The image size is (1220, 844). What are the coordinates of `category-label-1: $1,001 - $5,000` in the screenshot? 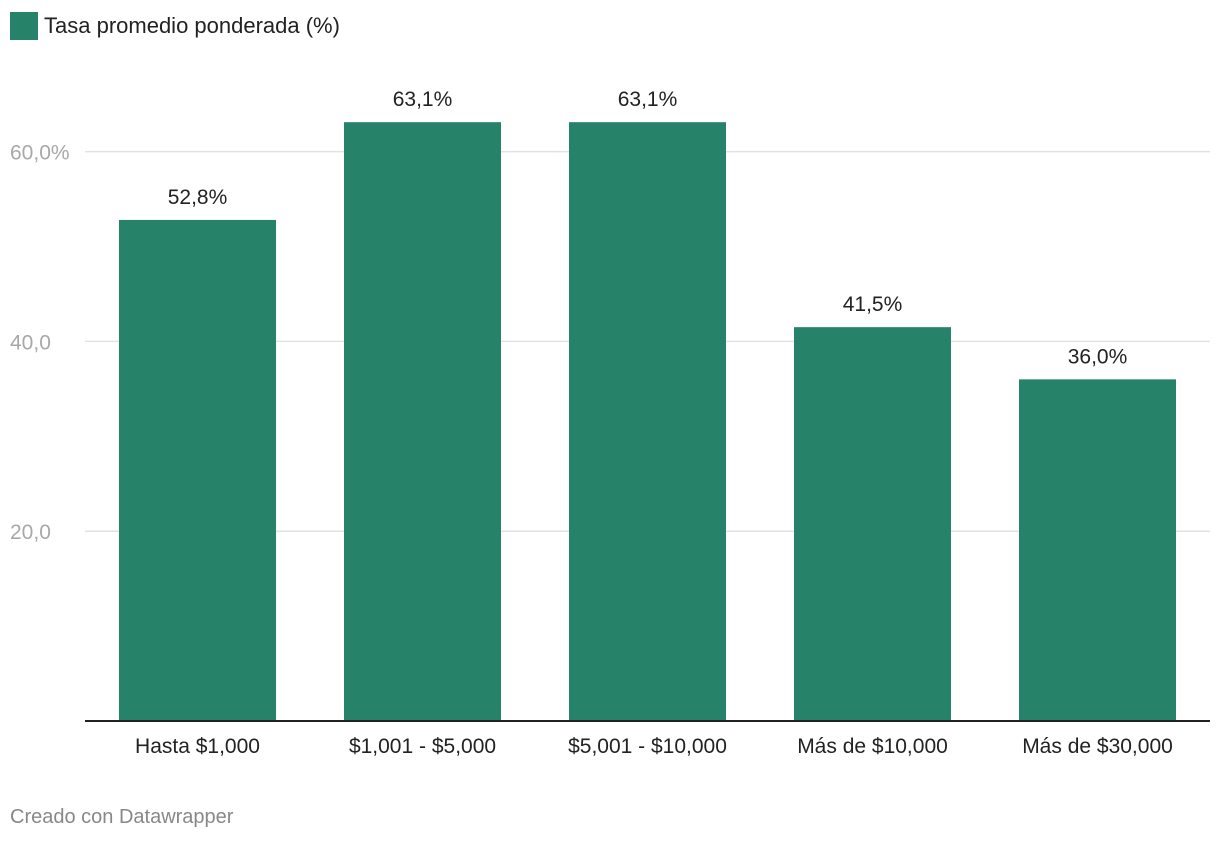 It's located at (422, 746).